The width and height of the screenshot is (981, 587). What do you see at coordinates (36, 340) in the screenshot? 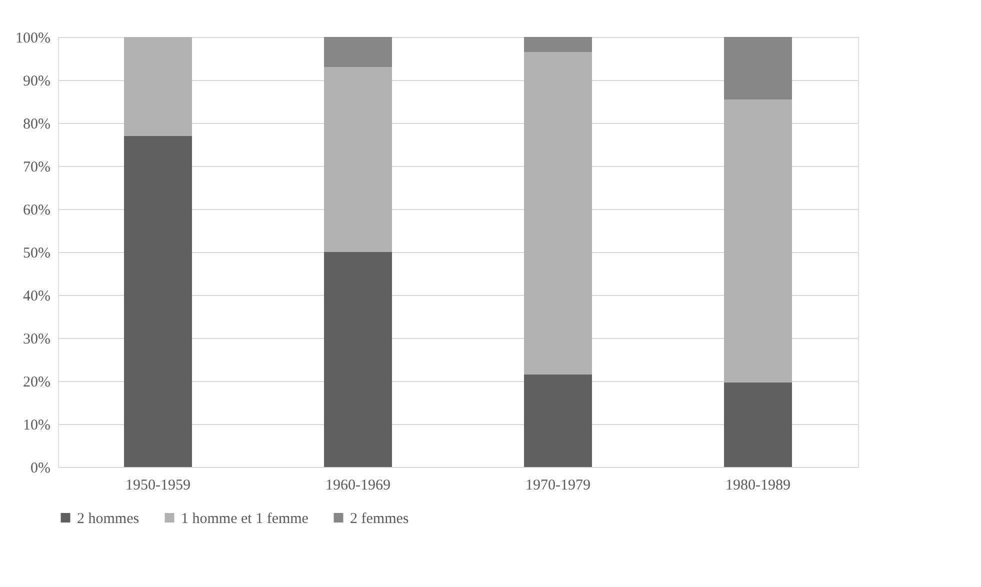
I see `y-tick-label: 30%` at bounding box center [36, 340].